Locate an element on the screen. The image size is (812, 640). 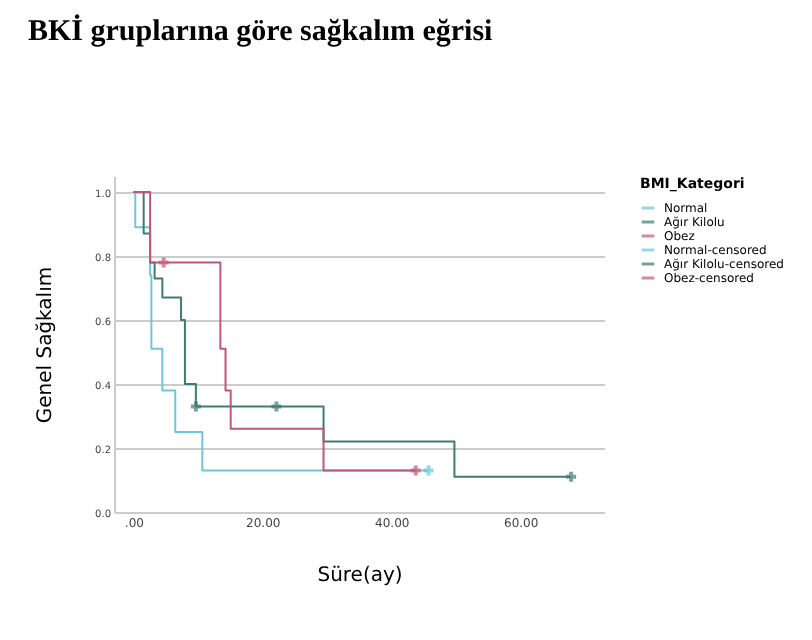
y-axis-title: Genel Sağkalım is located at coordinates (46, 345).